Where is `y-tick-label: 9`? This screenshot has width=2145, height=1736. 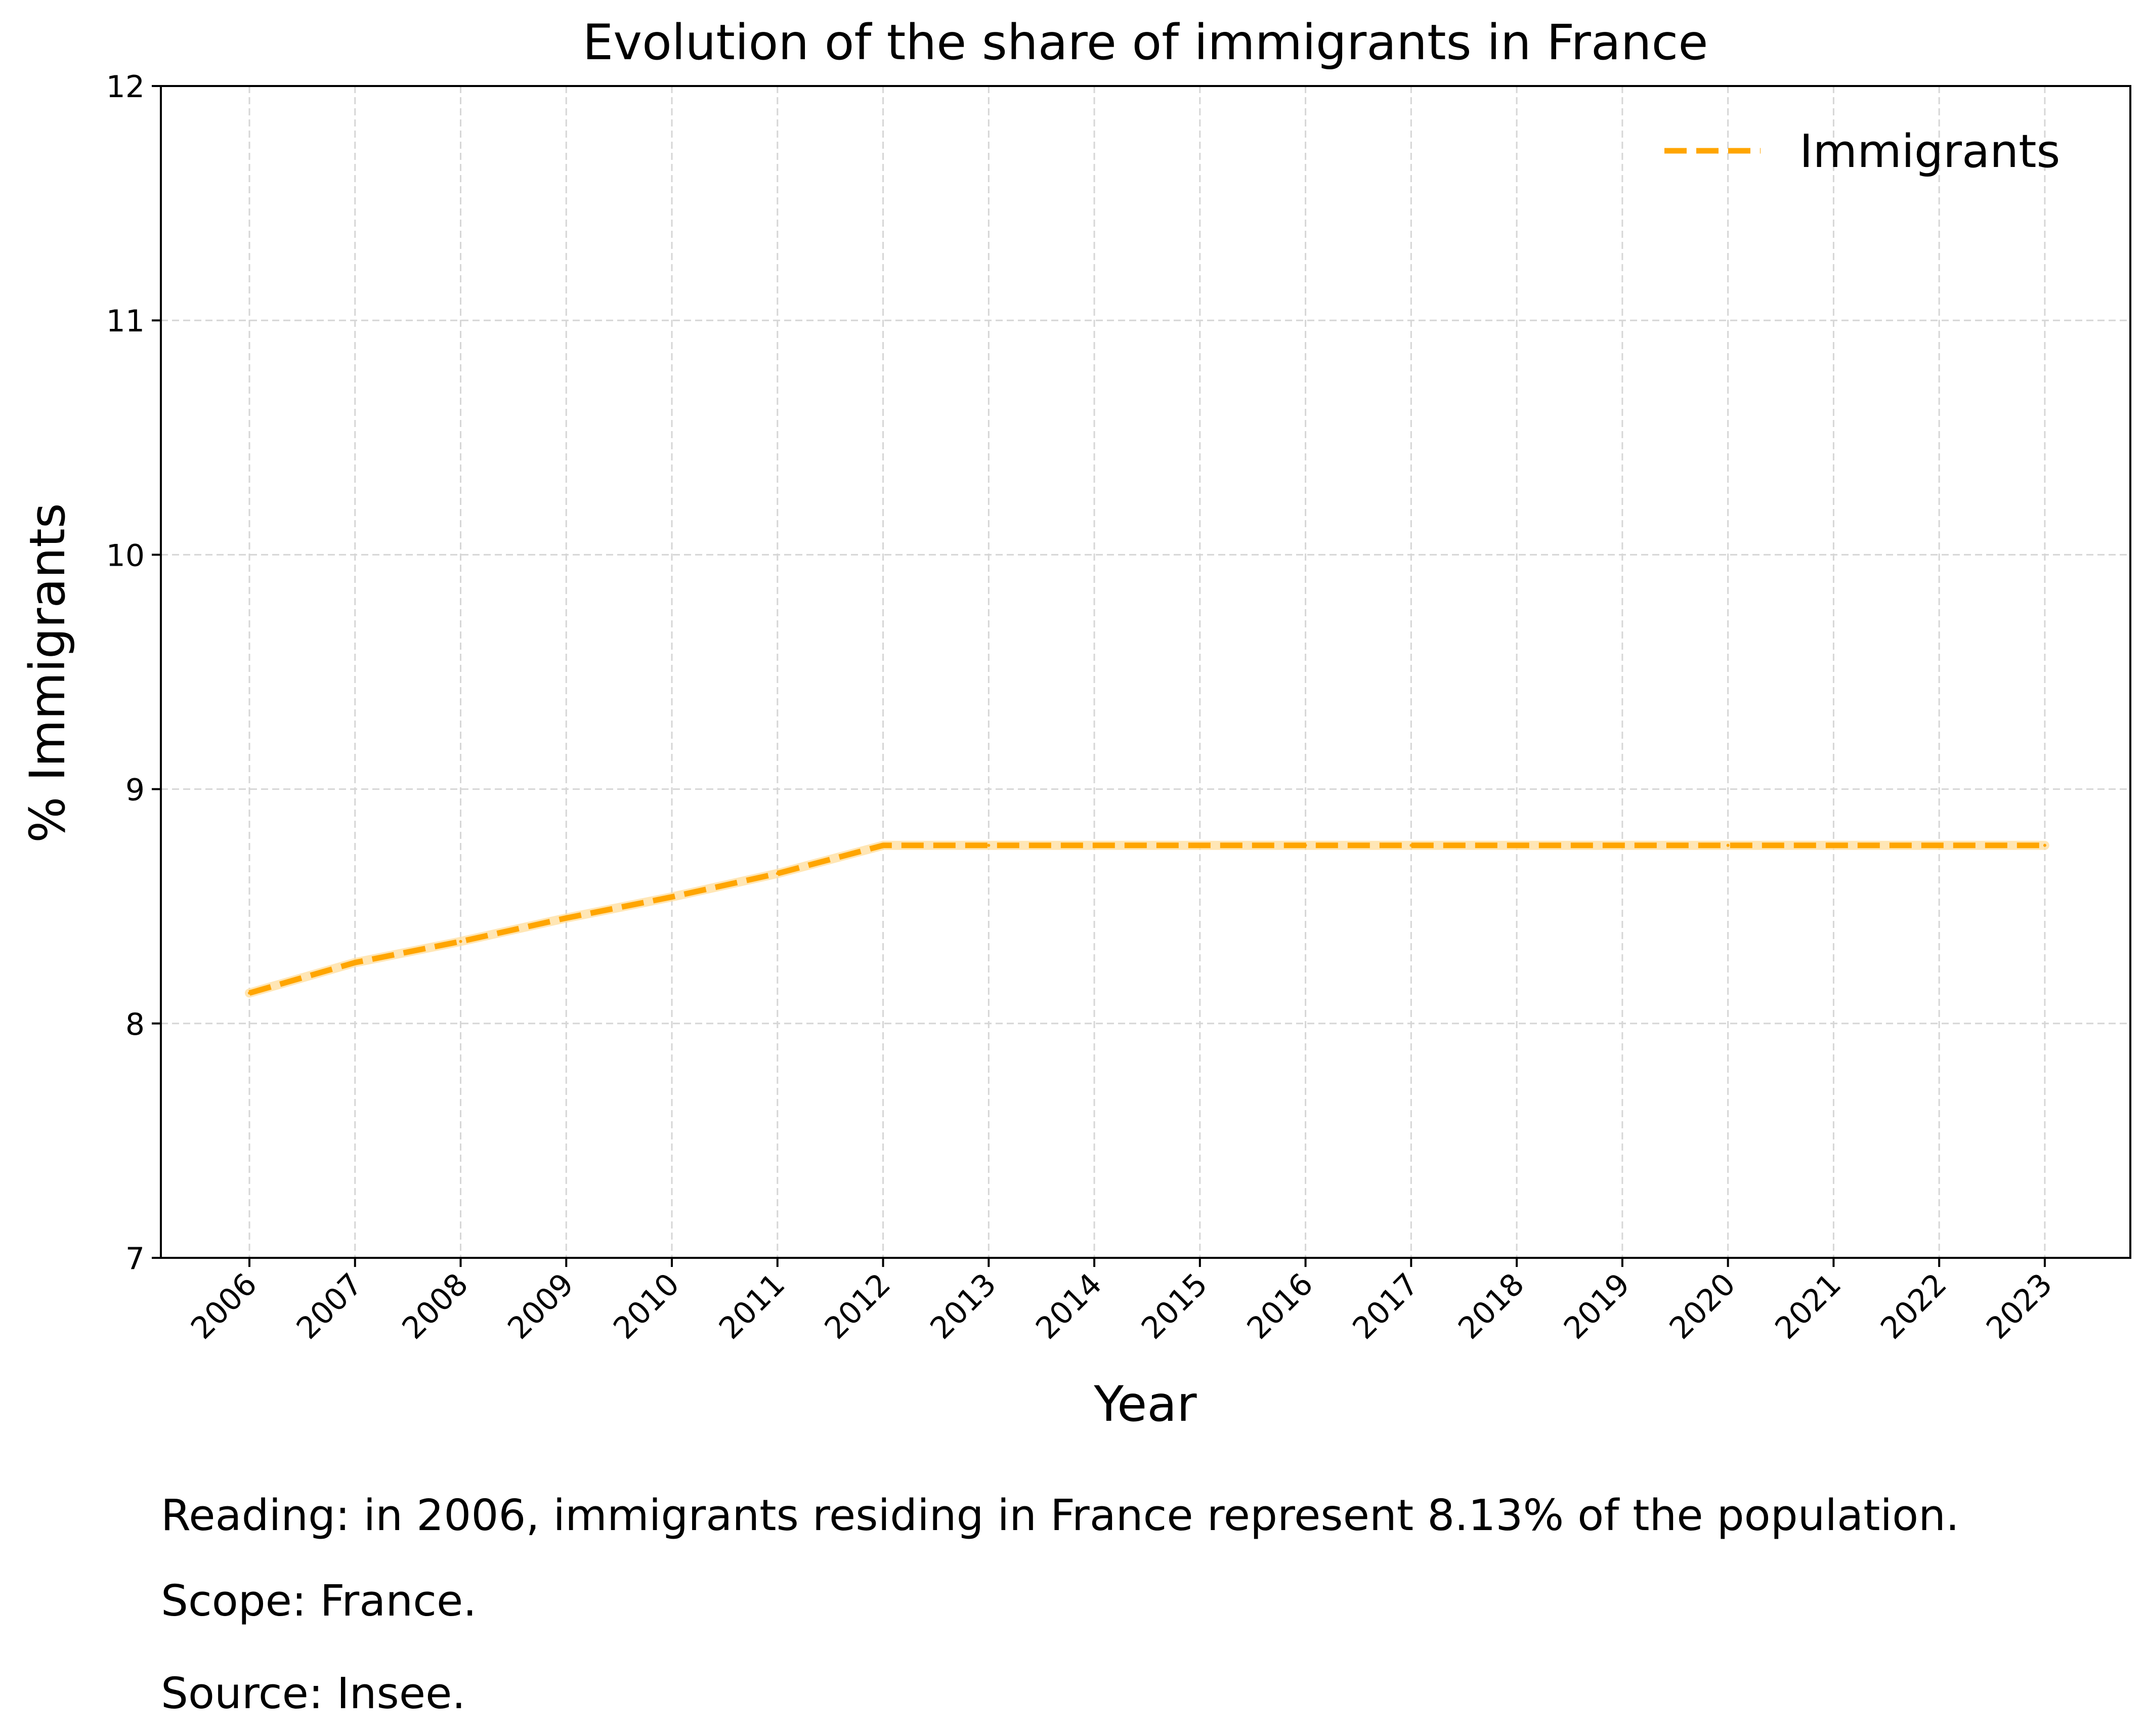 y-tick-label: 9 is located at coordinates (135, 790).